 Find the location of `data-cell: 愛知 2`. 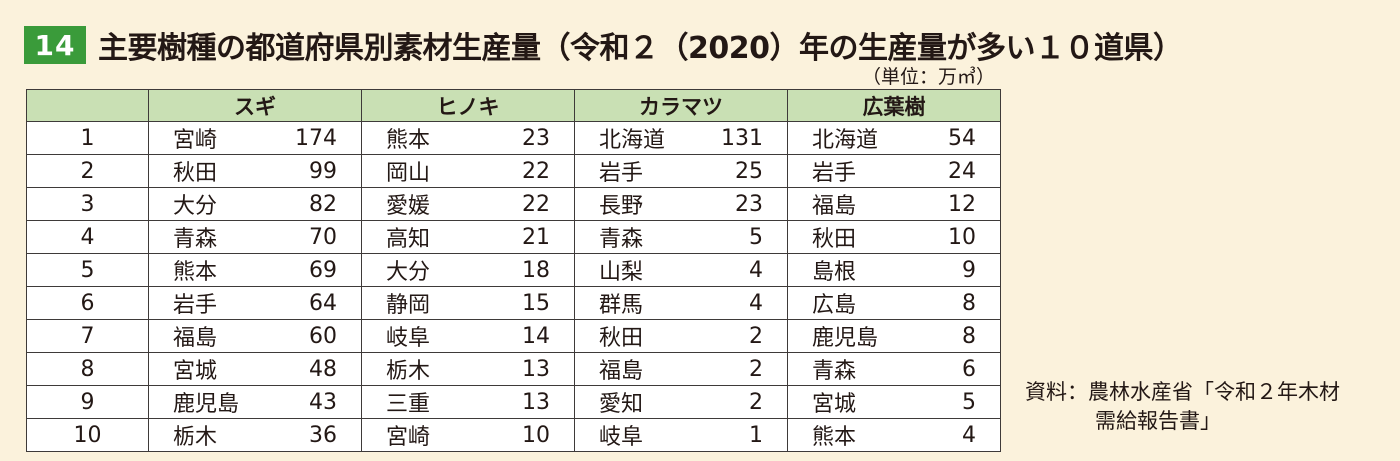

data-cell: 愛知 2 is located at coordinates (681, 402).